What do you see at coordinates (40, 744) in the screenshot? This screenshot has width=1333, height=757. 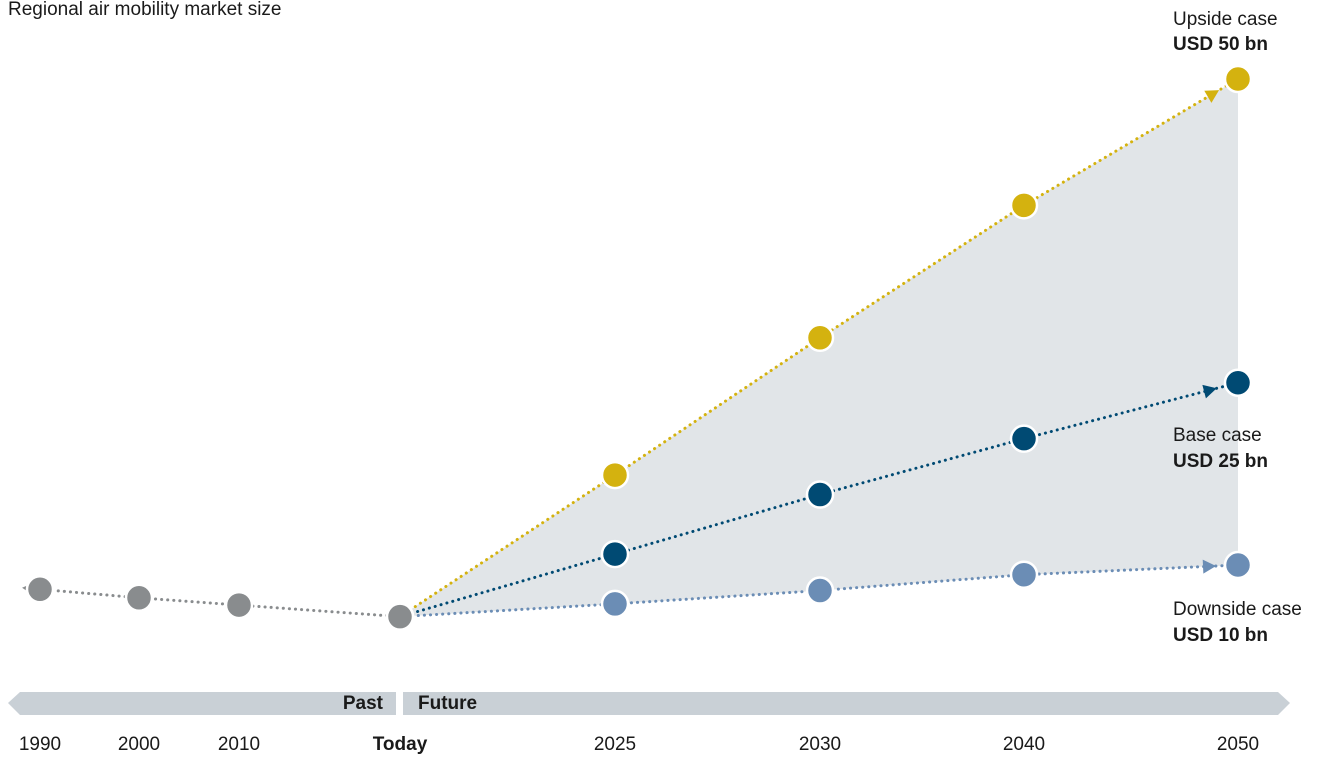 I see `x-tick-label: 1990` at bounding box center [40, 744].